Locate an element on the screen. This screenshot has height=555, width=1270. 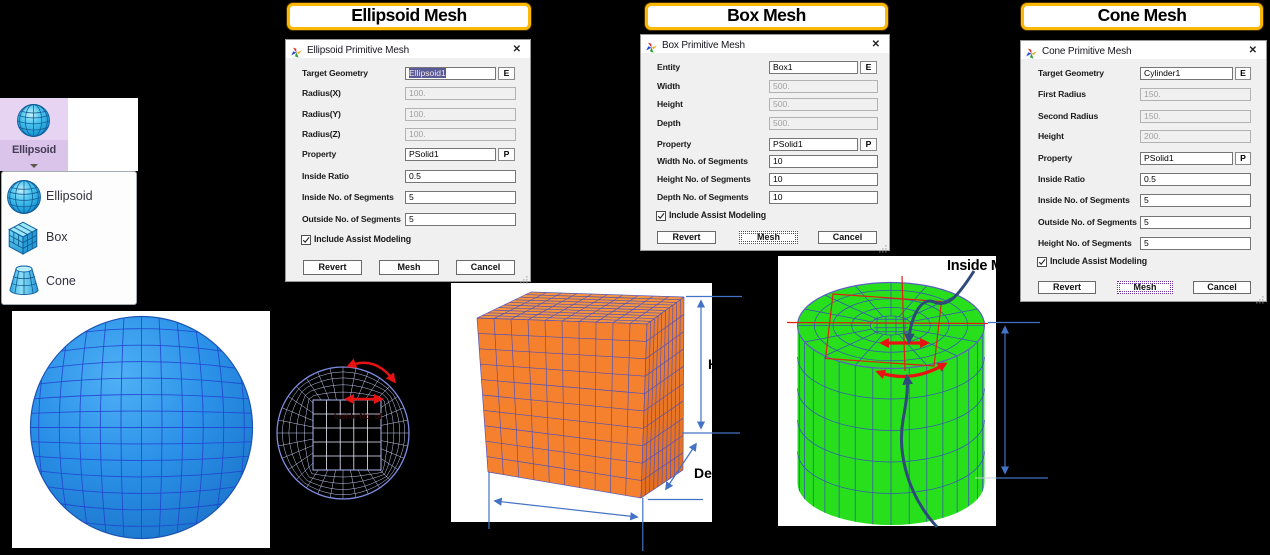
svg-text: Inside M is located at coordinates (975, 266).